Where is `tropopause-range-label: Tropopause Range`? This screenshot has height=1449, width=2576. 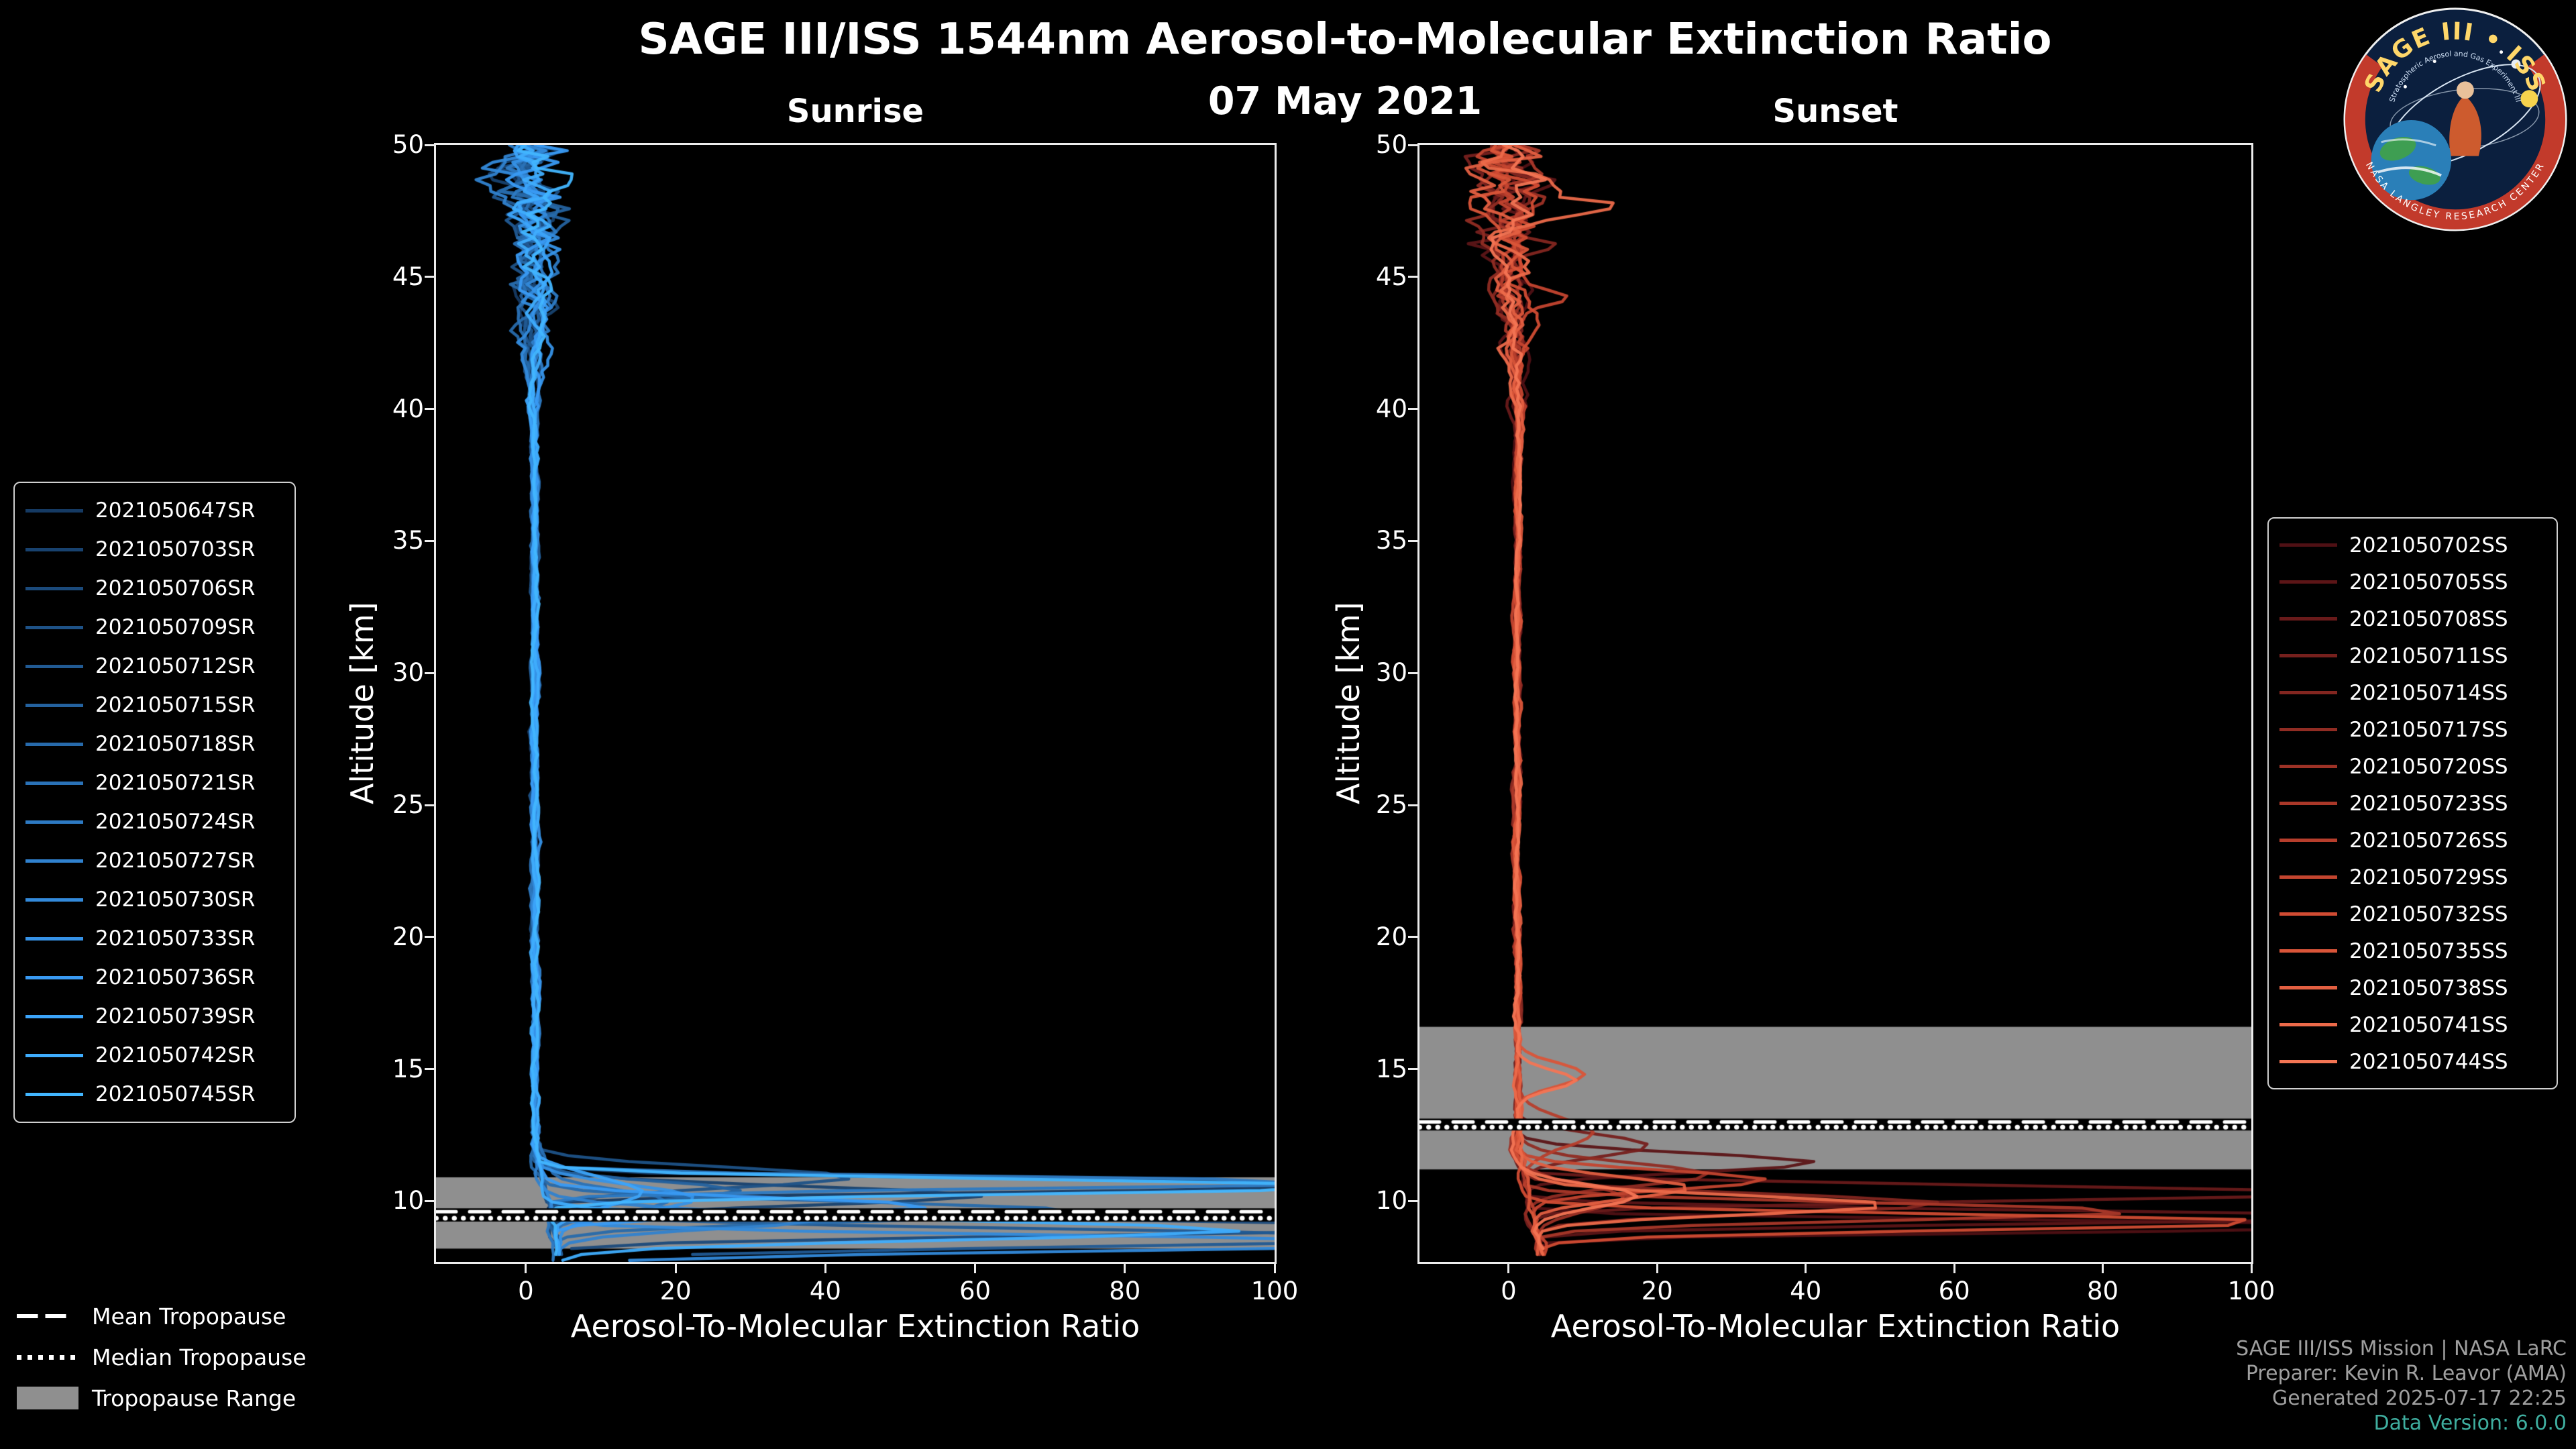 tropopause-range-label: Tropopause Range is located at coordinates (194, 1398).